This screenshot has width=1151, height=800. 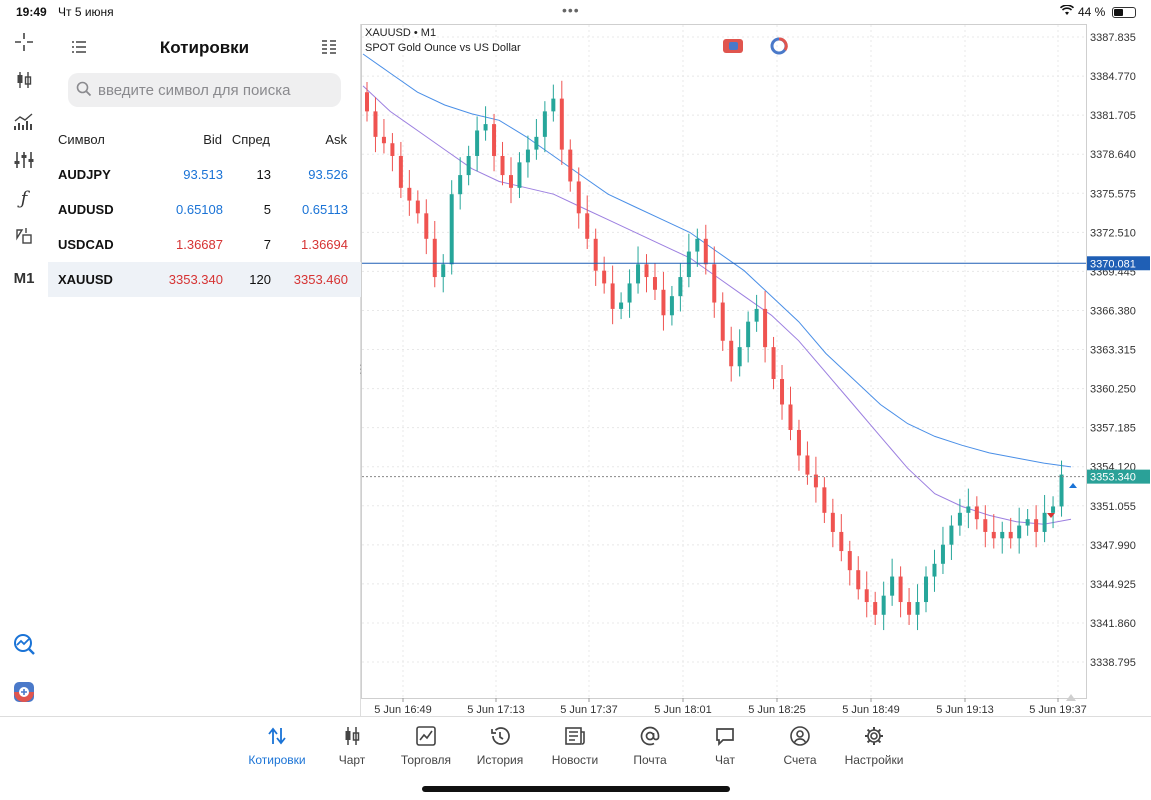 I want to click on function-icon: ƒ, so click(x=24, y=198).